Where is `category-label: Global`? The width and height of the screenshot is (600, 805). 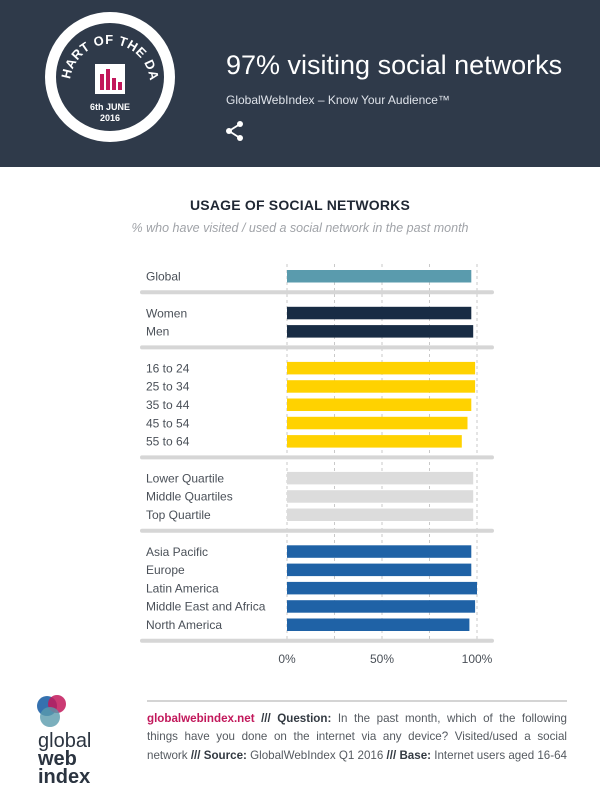 category-label: Global is located at coordinates (163, 277).